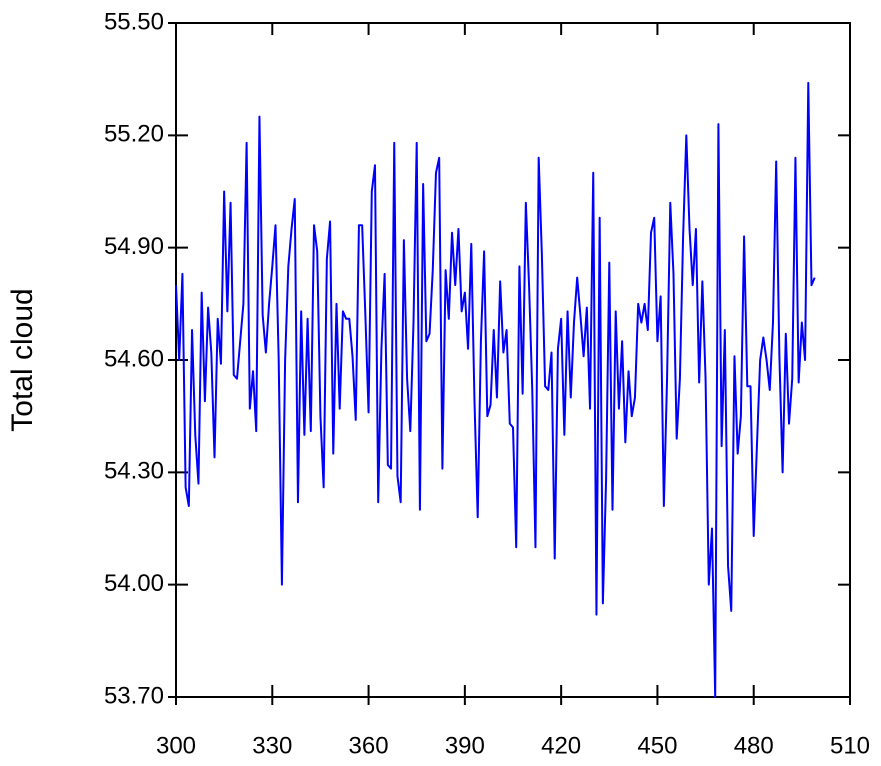 Image resolution: width=881 pixels, height=766 pixels. Describe the element at coordinates (134, 358) in the screenshot. I see `y-tick-label: 54.60` at that location.